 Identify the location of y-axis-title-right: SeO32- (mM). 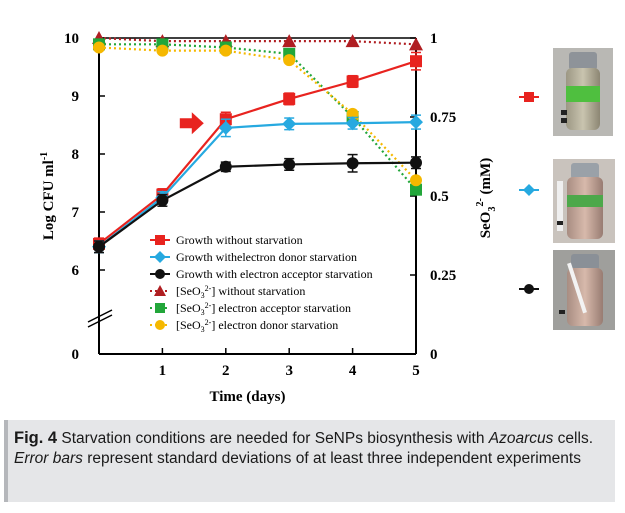
(486, 198).